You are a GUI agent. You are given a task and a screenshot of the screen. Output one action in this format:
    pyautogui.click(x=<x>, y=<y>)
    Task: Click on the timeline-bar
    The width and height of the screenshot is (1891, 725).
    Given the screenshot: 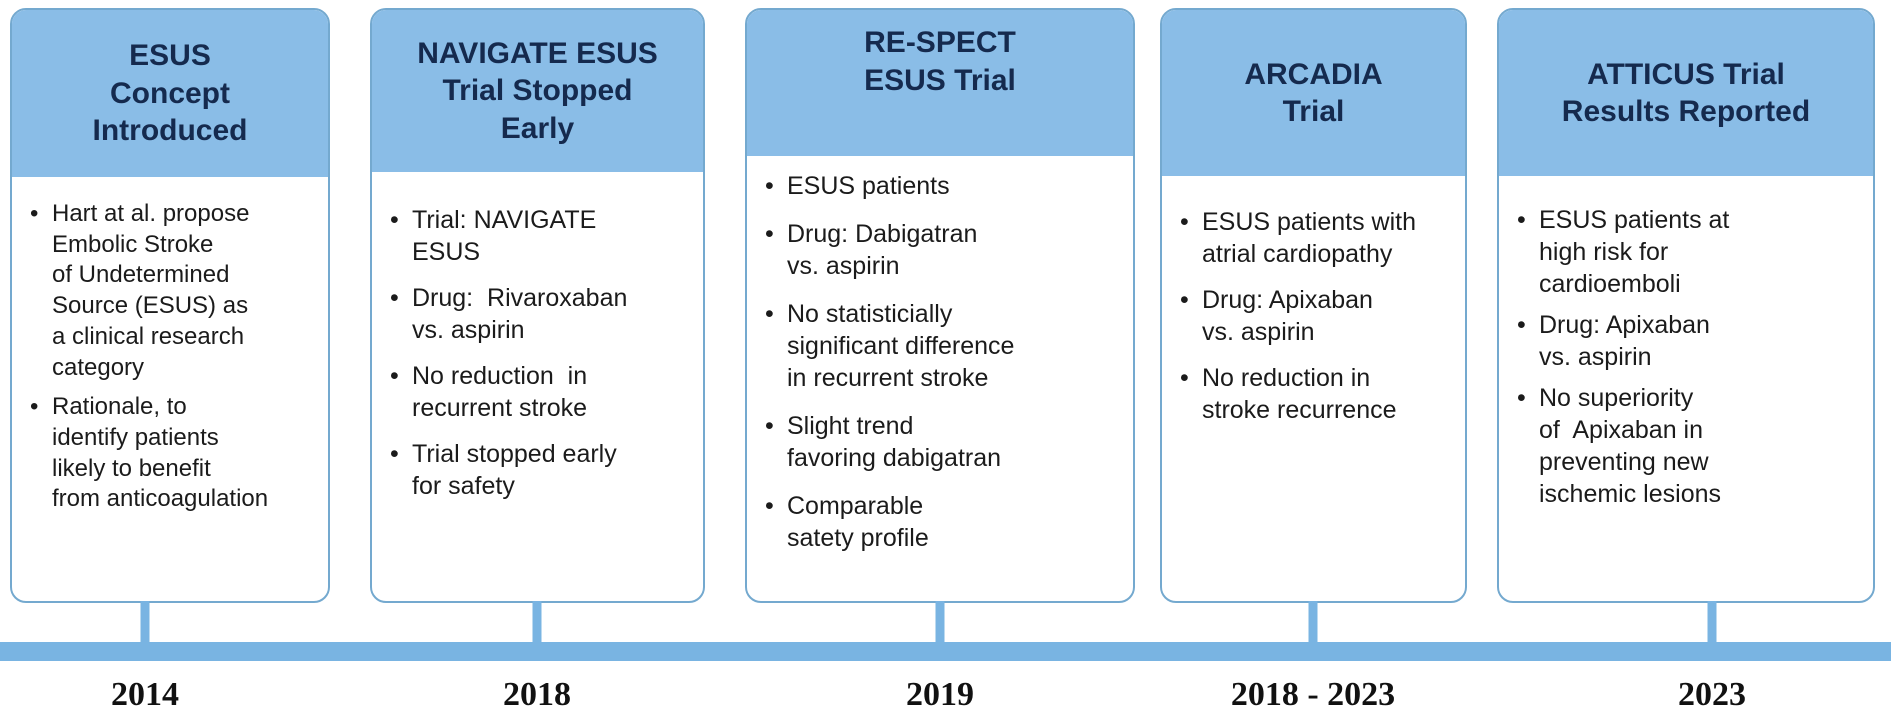 What is the action you would take?
    pyautogui.click(x=945, y=651)
    